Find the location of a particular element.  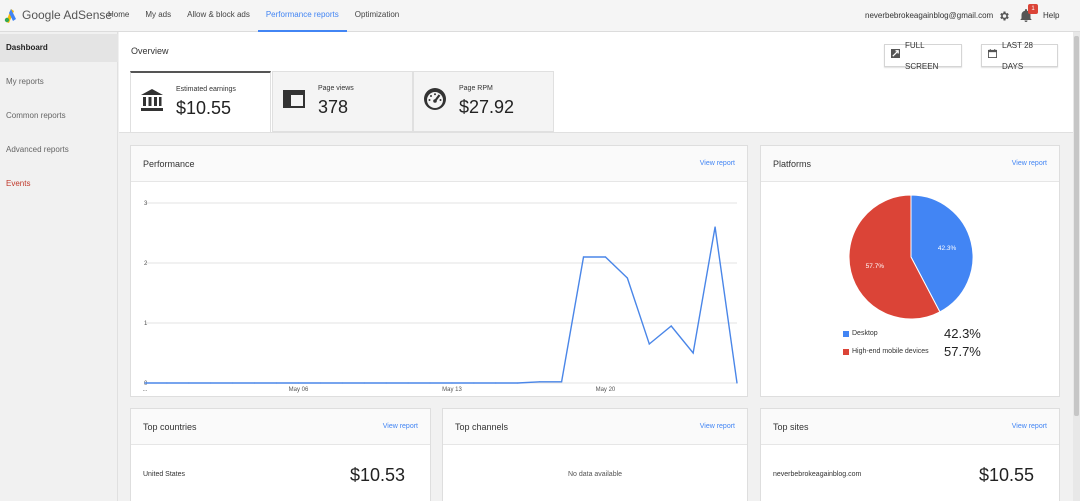

card-title: Top sites is located at coordinates (791, 427).